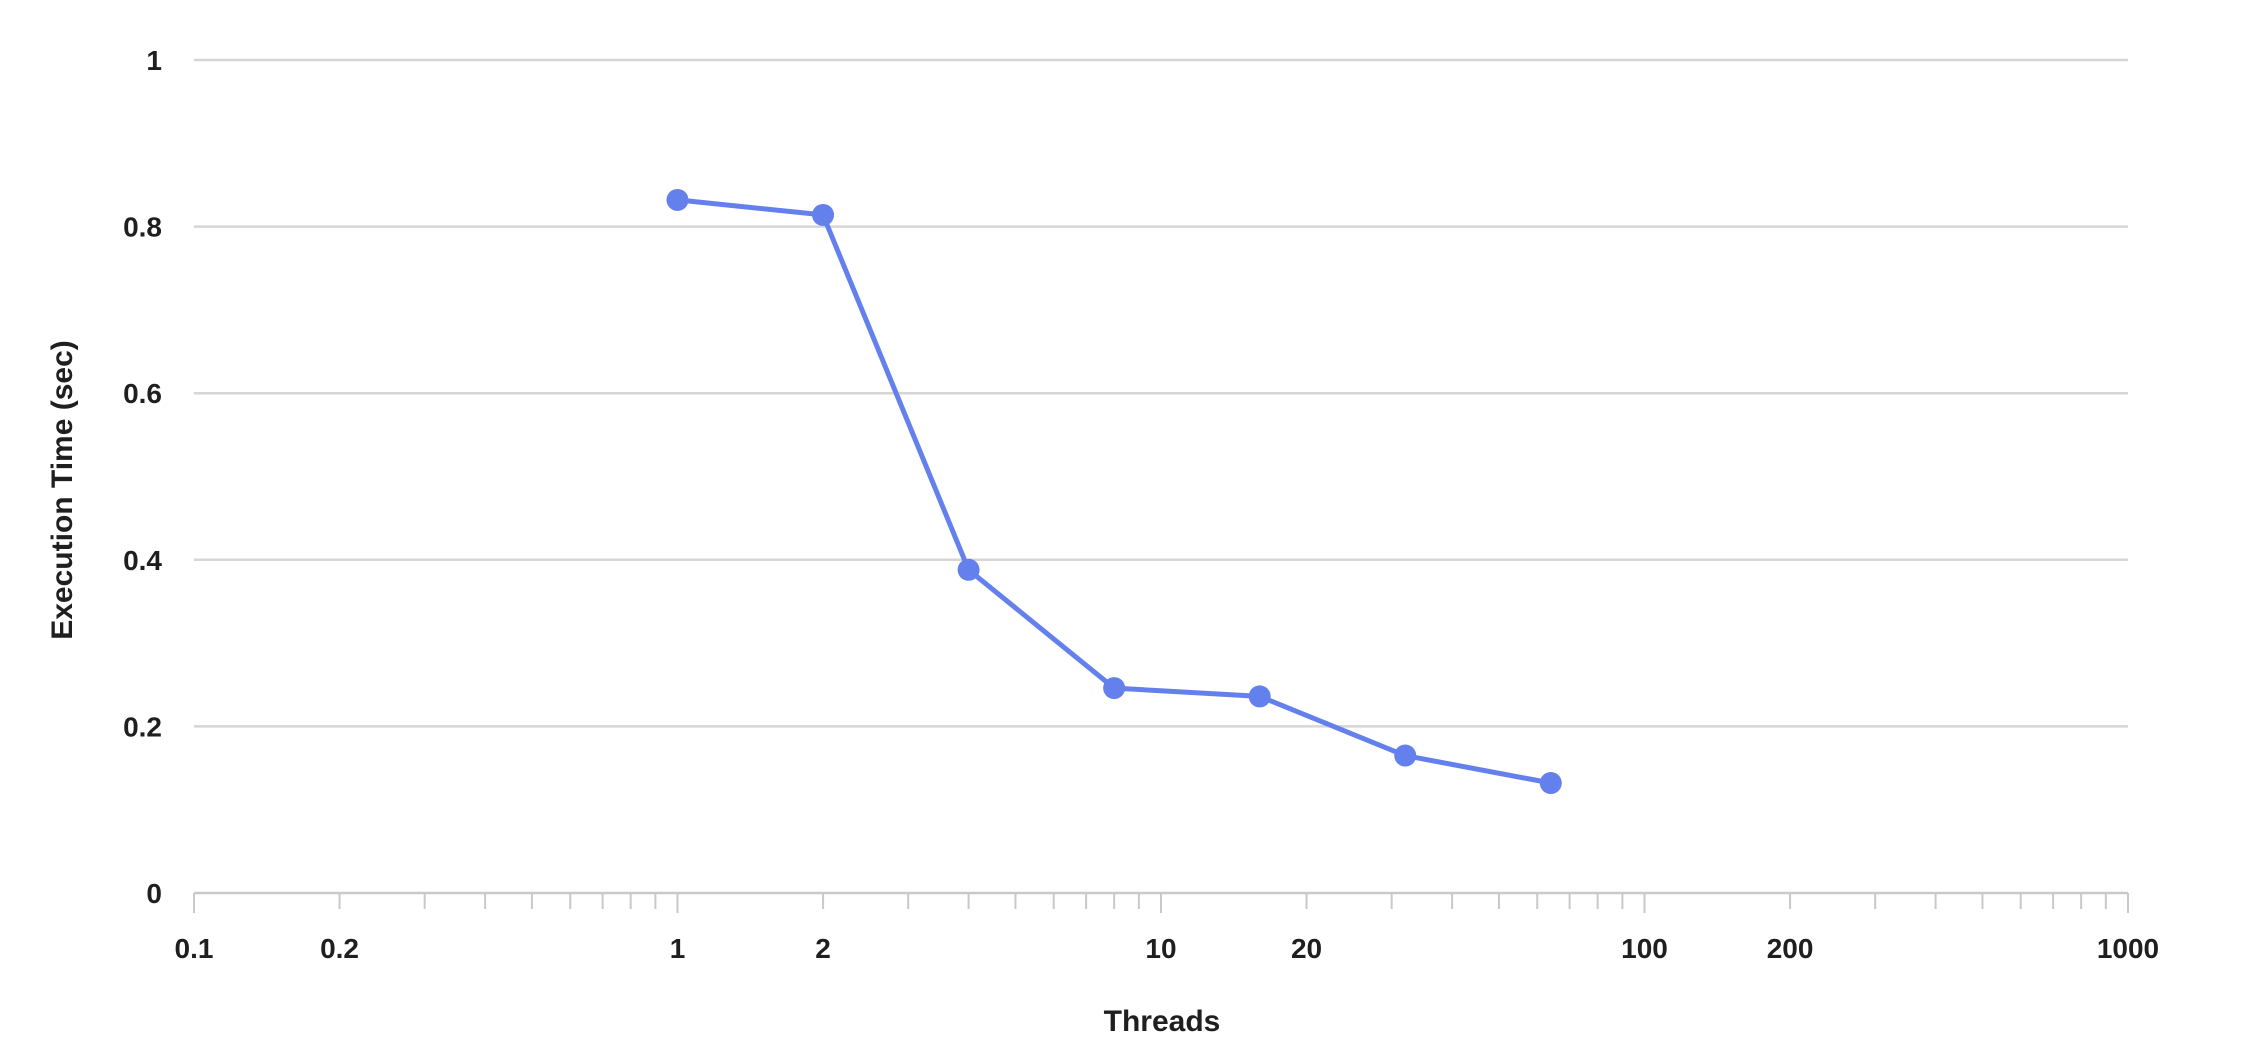  I want to click on y-tick-label: 0.2, so click(142, 726).